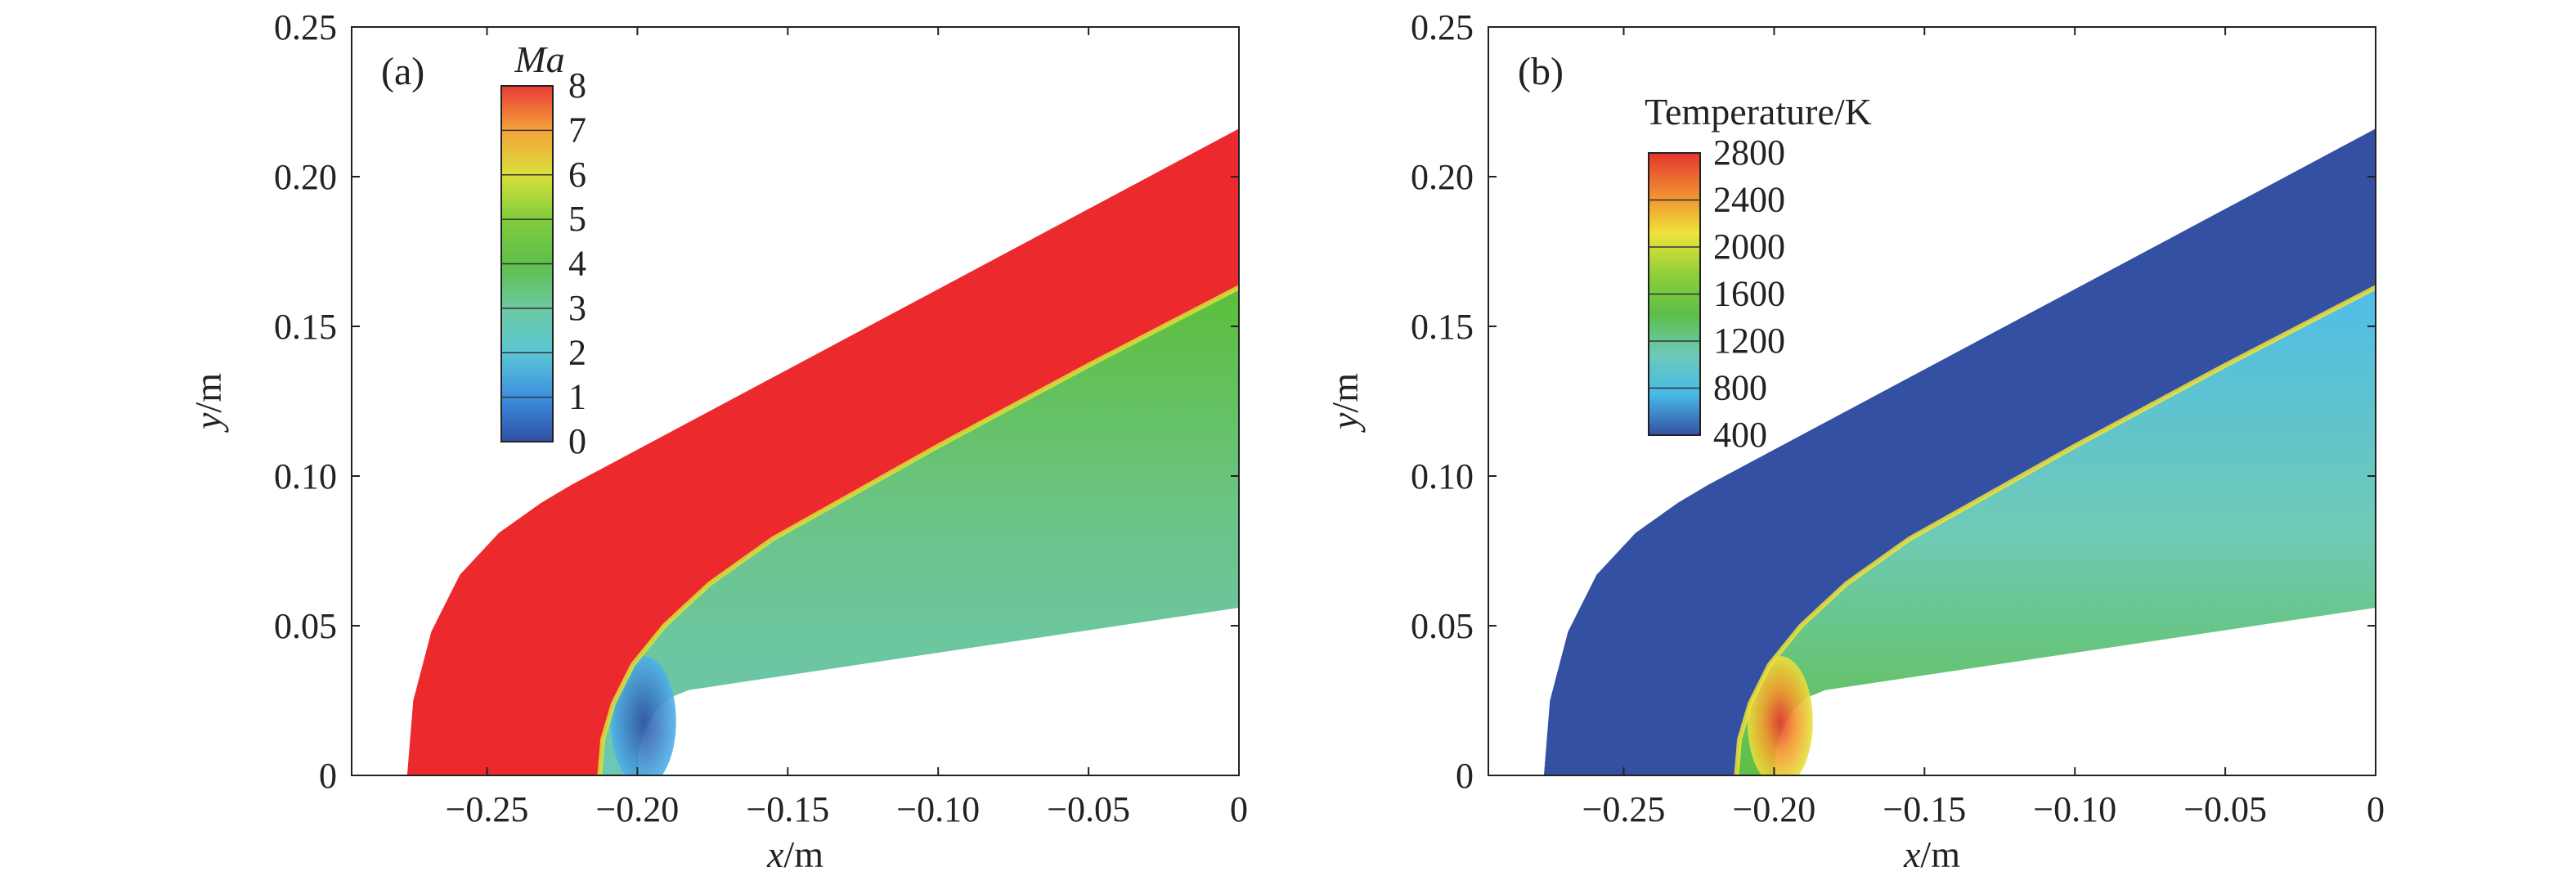  What do you see at coordinates (577, 219) in the screenshot?
I see `colorbar-tick-label: 5` at bounding box center [577, 219].